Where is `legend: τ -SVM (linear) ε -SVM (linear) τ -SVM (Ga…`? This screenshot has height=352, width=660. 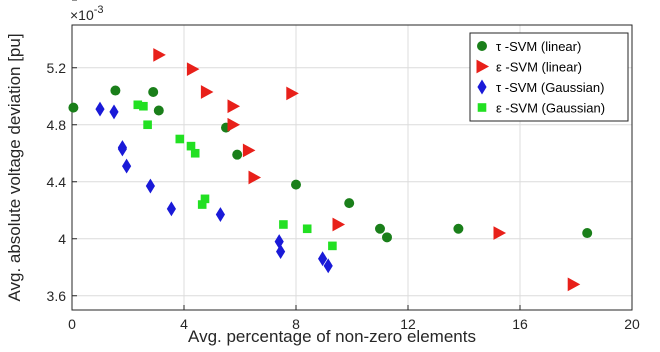 legend: τ -SVM (linear) ε -SVM (linear) τ -SVM (Ga… is located at coordinates (549, 77).